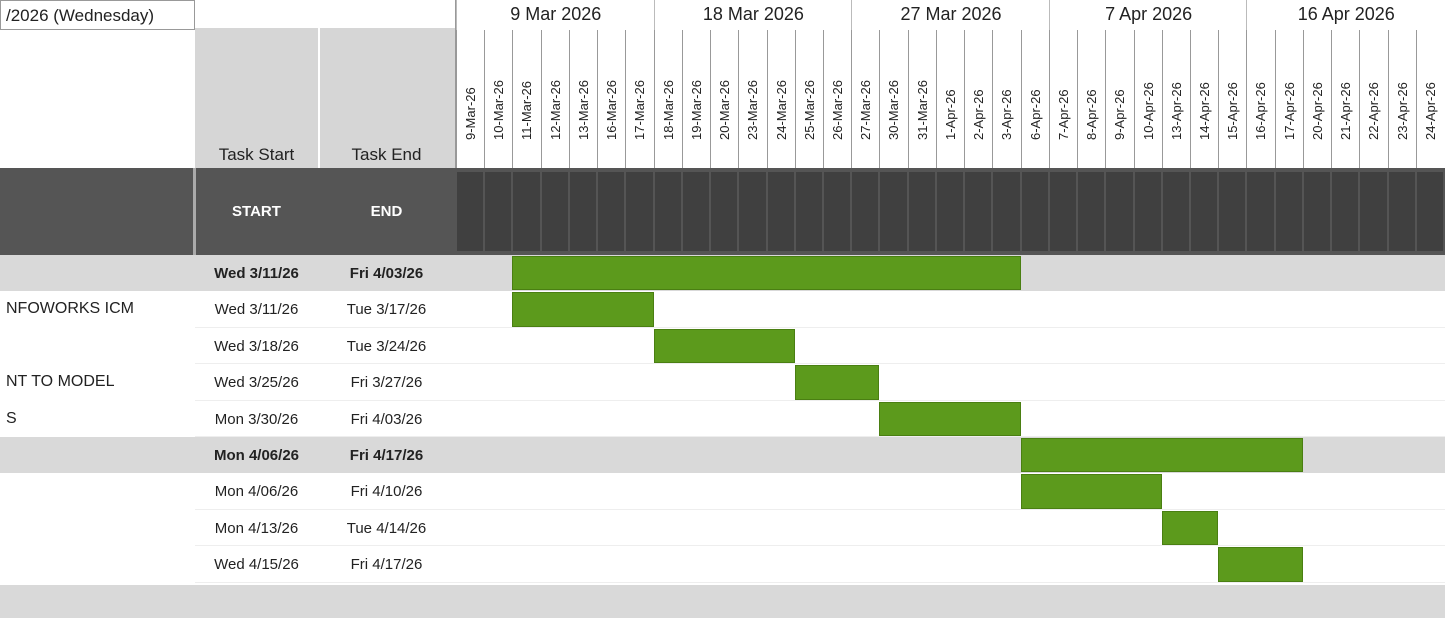 This screenshot has width=1445, height=618. Describe the element at coordinates (1402, 111) in the screenshot. I see `day-label: 23-Apr-26` at that location.